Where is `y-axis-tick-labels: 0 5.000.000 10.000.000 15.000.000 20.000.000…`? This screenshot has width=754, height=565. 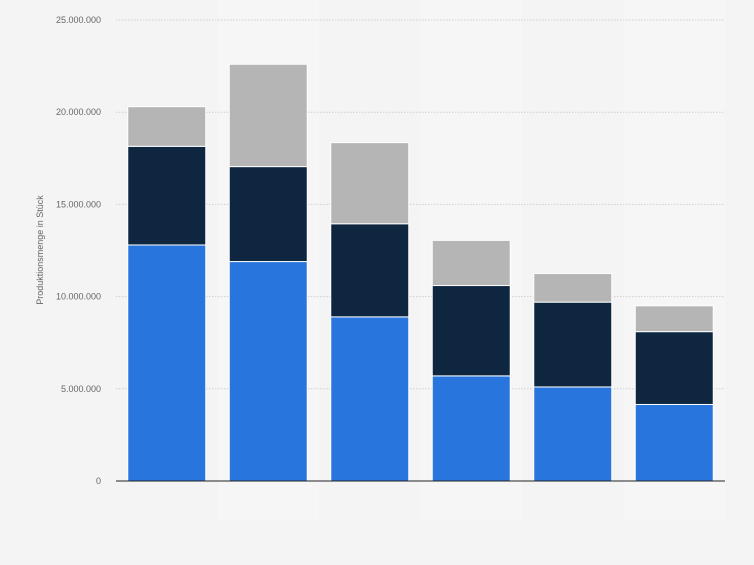 y-axis-tick-labels: 0 5.000.000 10.000.000 15.000.000 20.000.000… is located at coordinates (78, 250).